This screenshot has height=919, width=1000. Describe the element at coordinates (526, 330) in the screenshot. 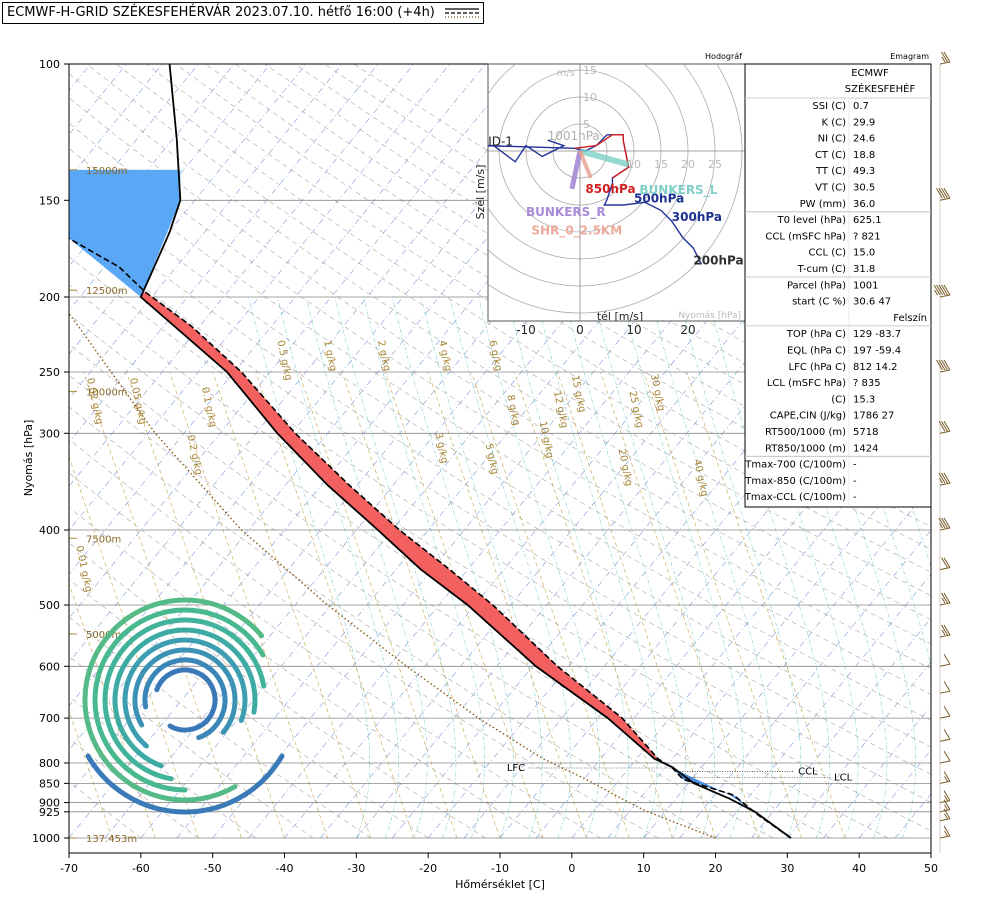

I see `hodograph-u-tick-label: -10` at that location.